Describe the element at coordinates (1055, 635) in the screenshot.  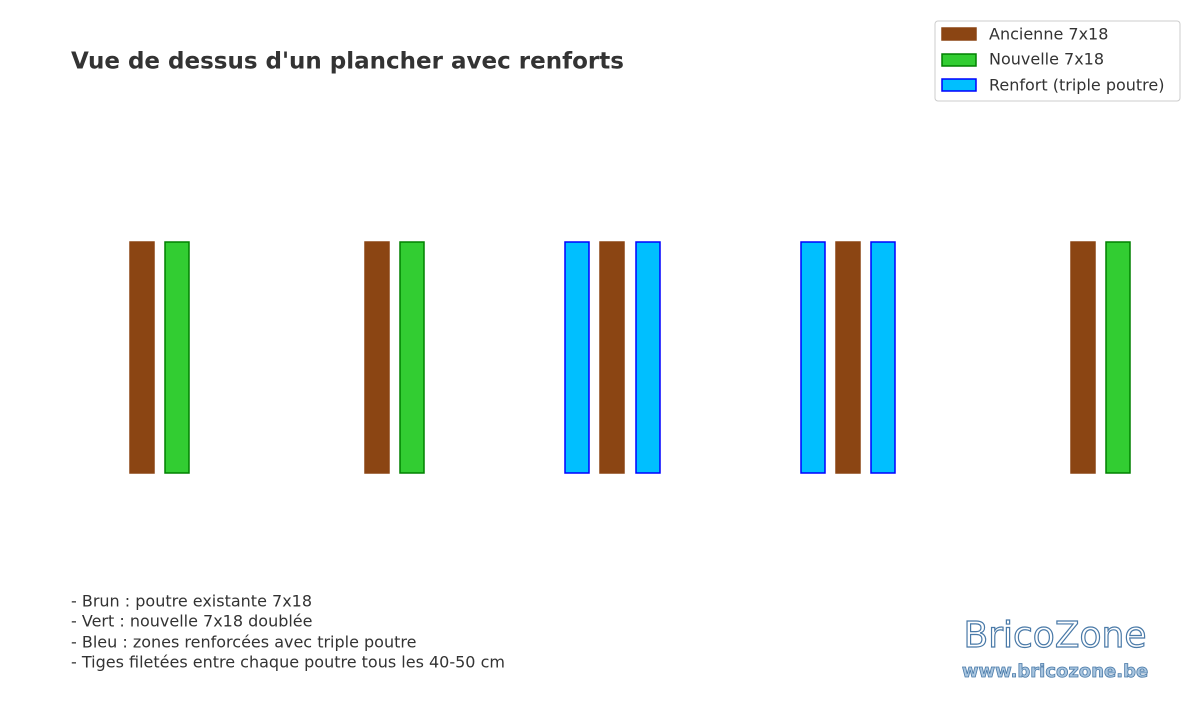
I see `watermark-name: BricoZone` at that location.